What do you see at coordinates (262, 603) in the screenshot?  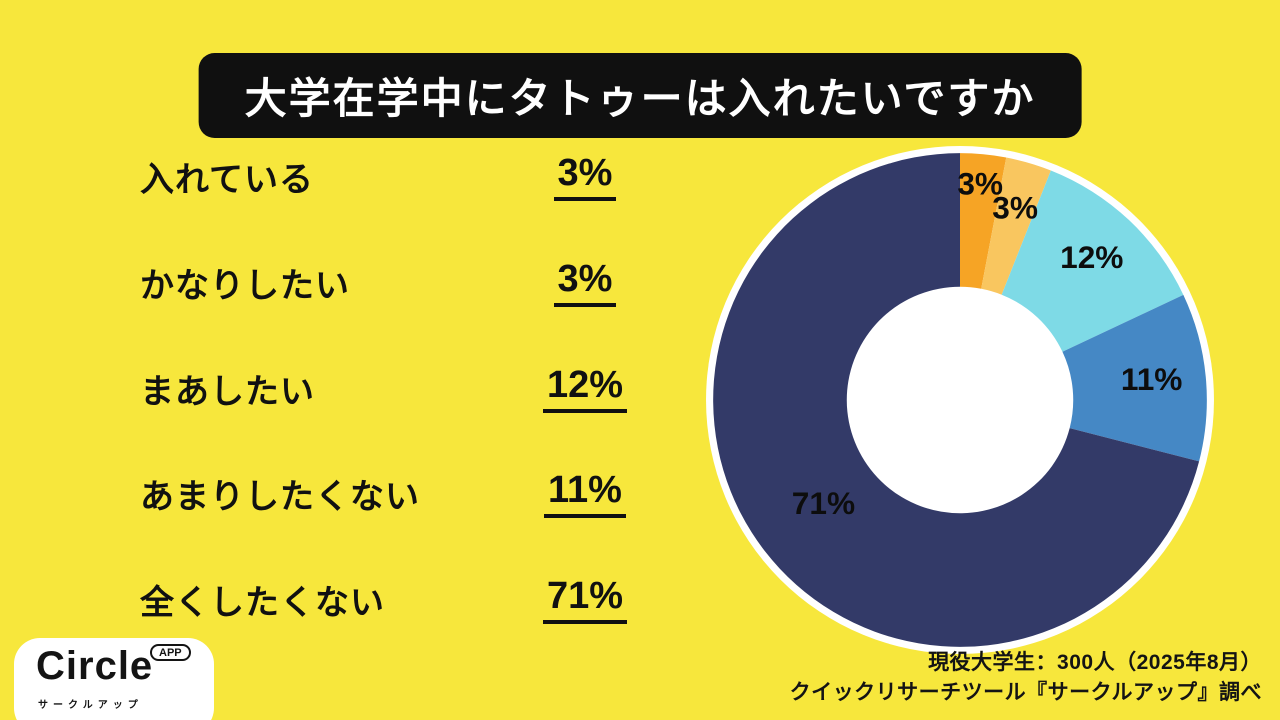 I see `legend-label: 全くしたくない` at bounding box center [262, 603].